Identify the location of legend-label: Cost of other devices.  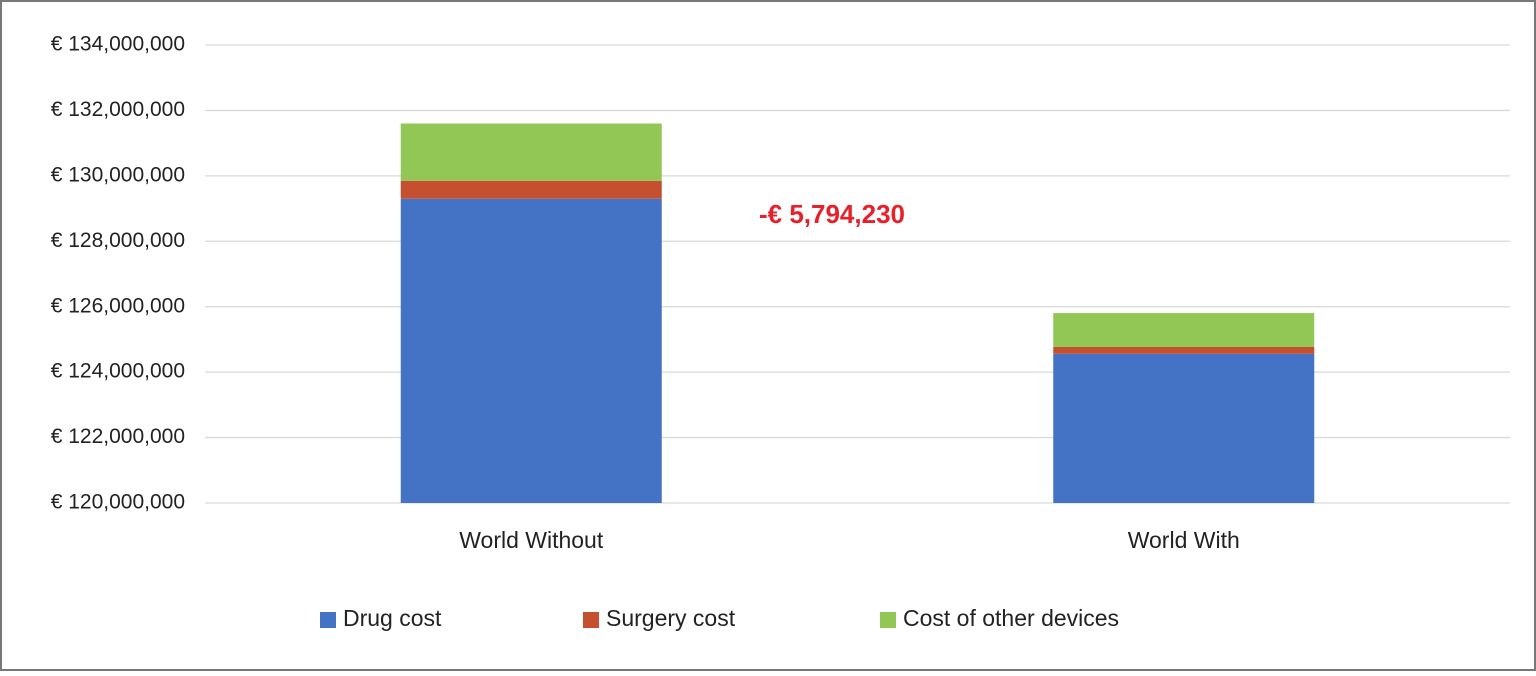
(1011, 618).